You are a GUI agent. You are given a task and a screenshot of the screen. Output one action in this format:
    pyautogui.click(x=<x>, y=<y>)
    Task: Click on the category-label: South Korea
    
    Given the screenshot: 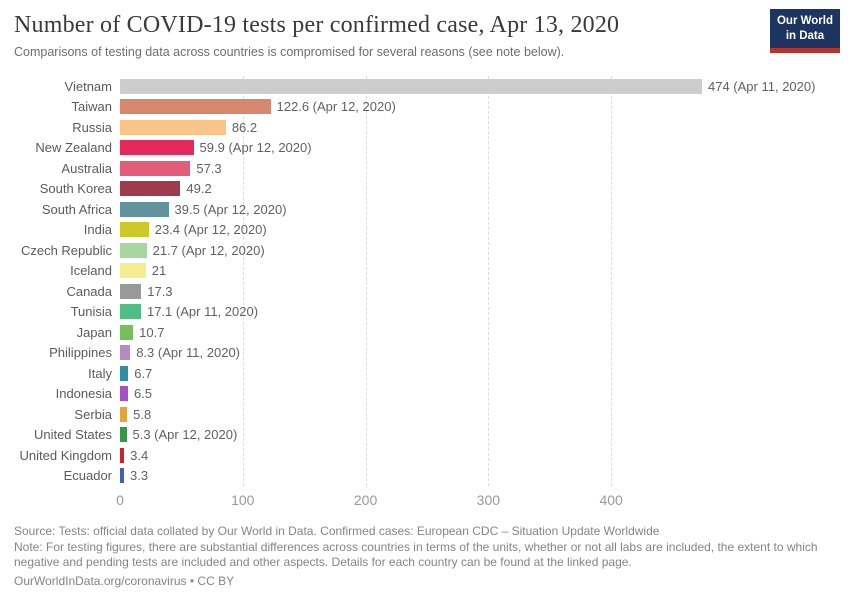 What is the action you would take?
    pyautogui.click(x=75, y=189)
    